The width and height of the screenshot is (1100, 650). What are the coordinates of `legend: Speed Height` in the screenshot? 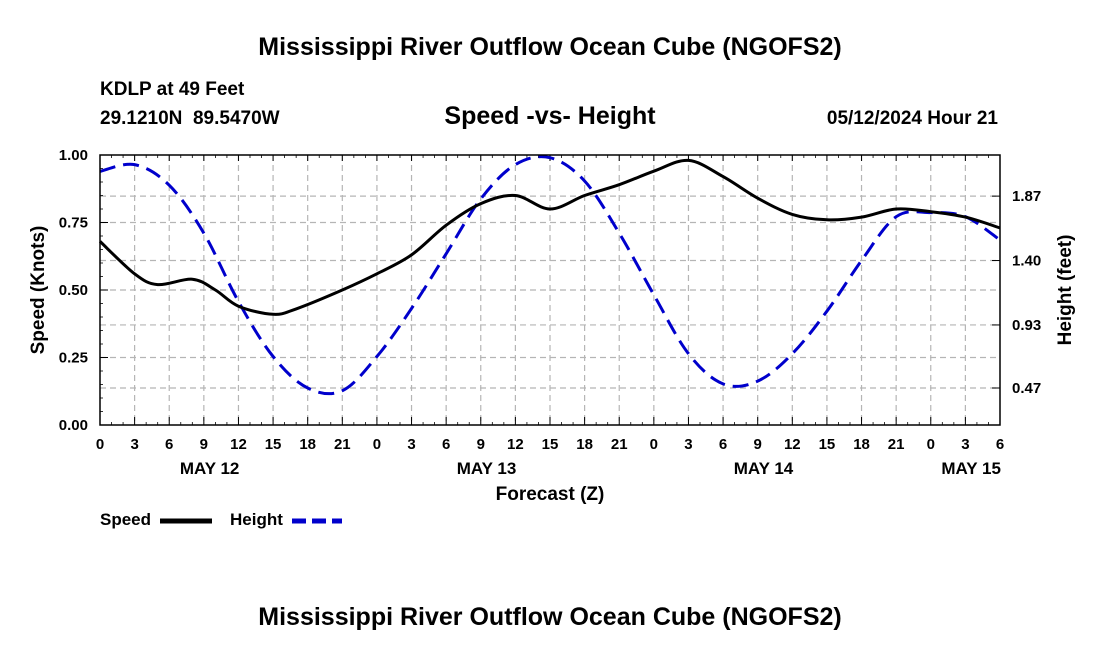 It's located at (221, 519).